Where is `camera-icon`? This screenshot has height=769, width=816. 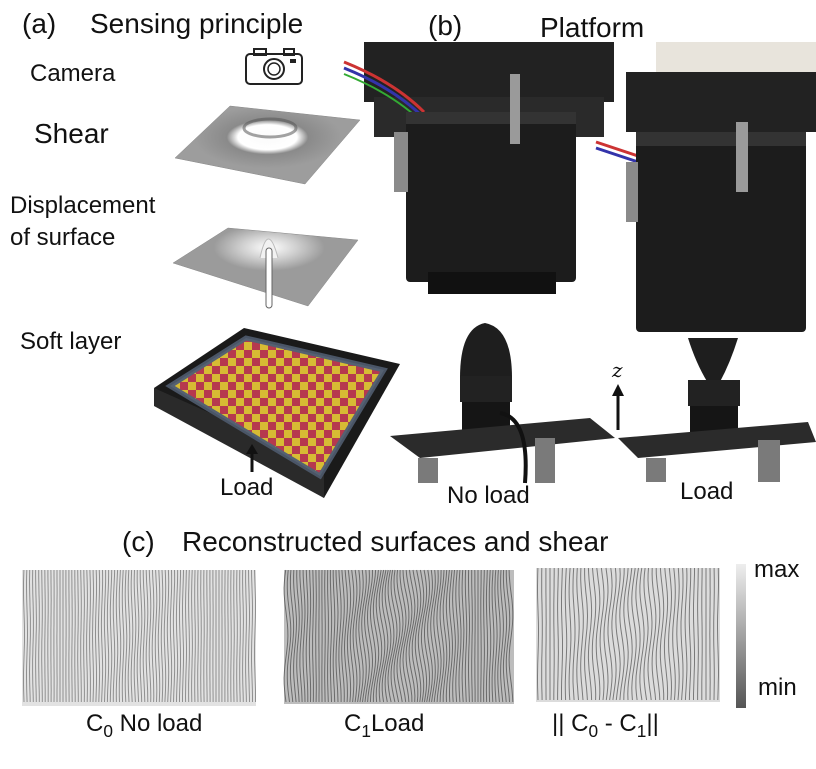 camera-icon is located at coordinates (274, 66).